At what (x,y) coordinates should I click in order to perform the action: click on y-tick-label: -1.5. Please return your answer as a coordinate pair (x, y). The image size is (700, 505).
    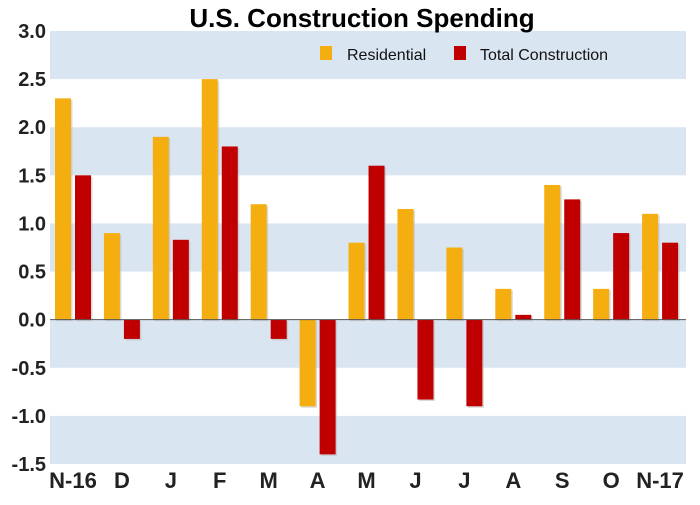
    Looking at the image, I should click on (29, 465).